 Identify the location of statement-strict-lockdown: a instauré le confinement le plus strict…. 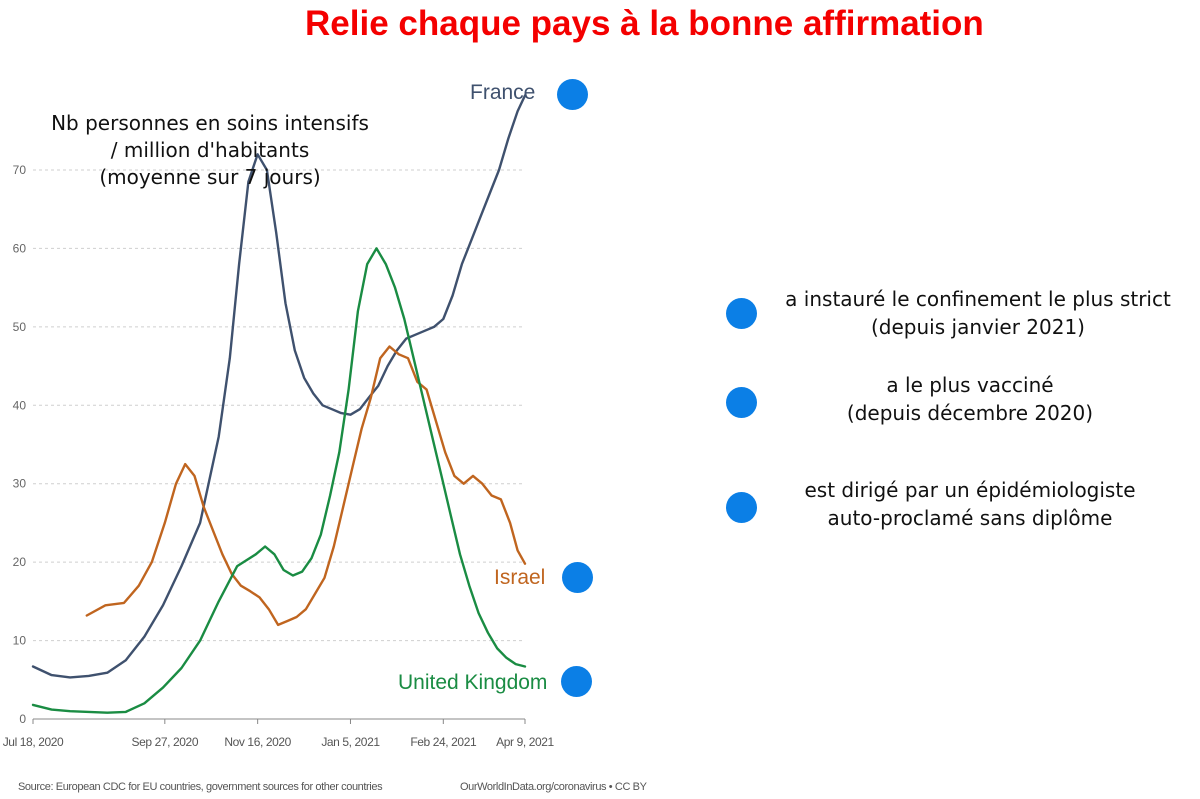
(978, 313).